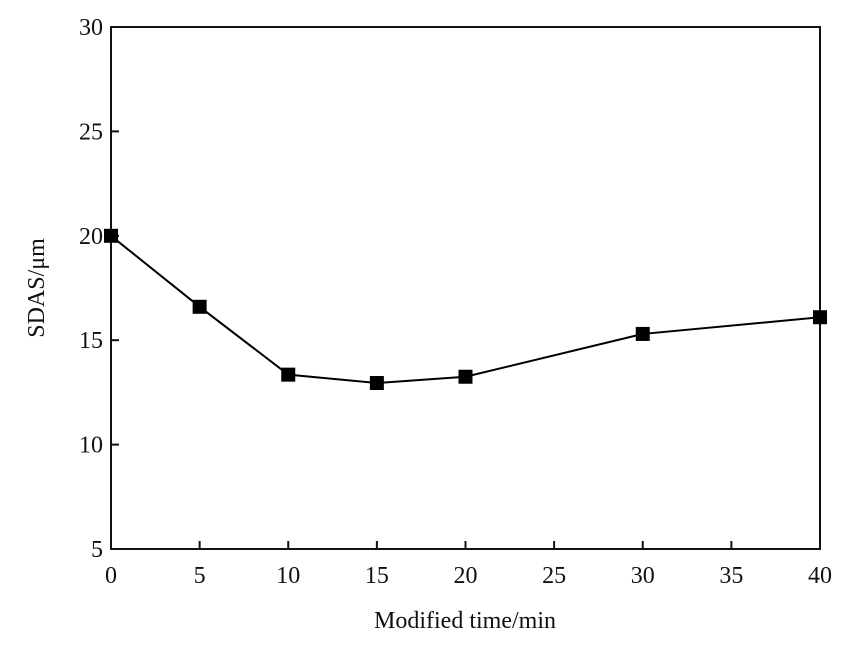  I want to click on x-tick-label: 15, so click(377, 576).